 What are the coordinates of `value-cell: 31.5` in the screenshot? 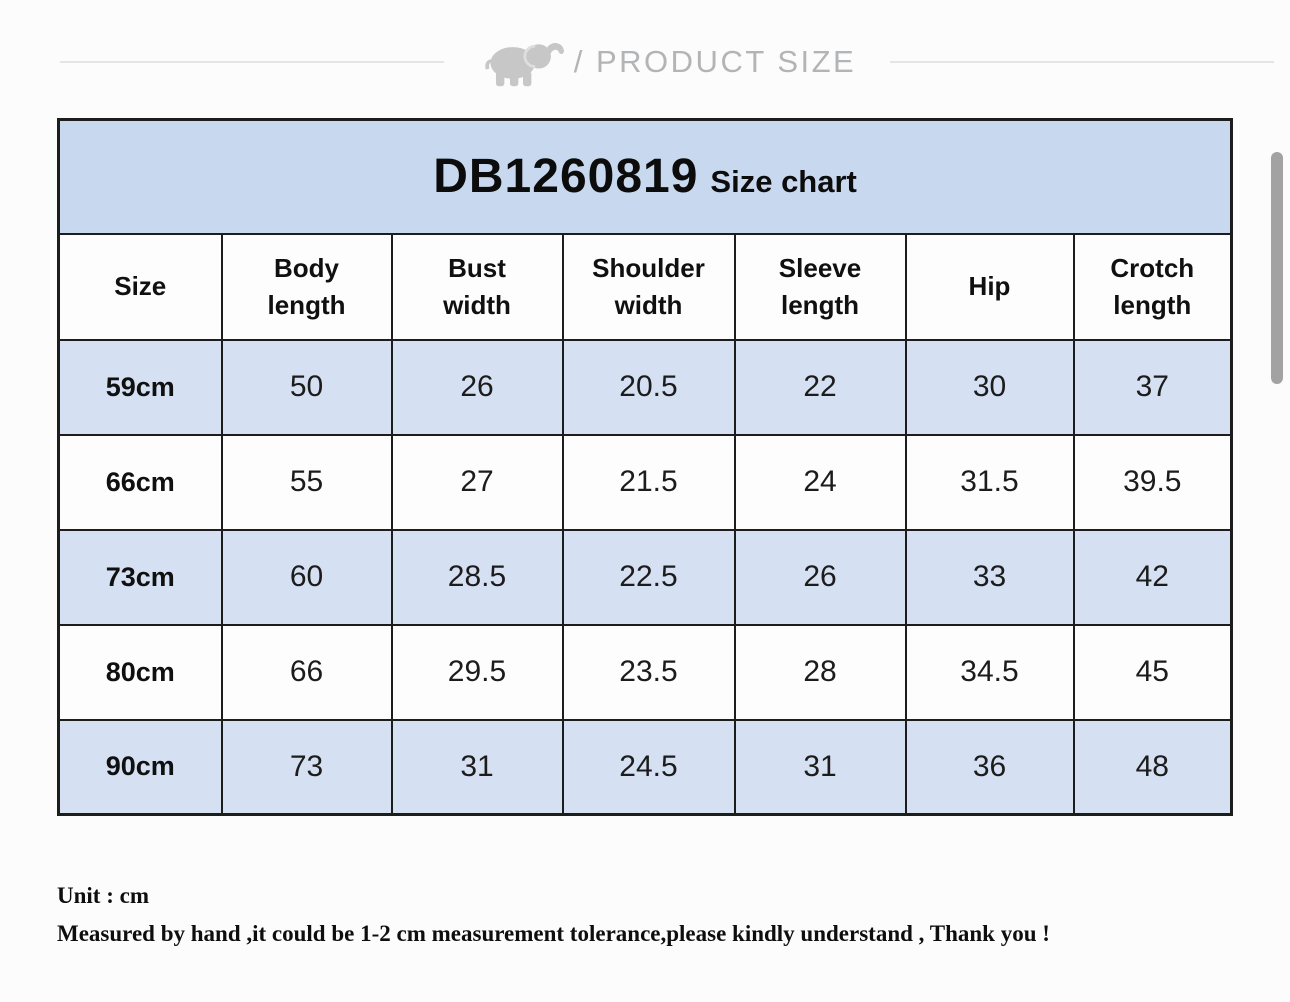 It's located at (989, 482).